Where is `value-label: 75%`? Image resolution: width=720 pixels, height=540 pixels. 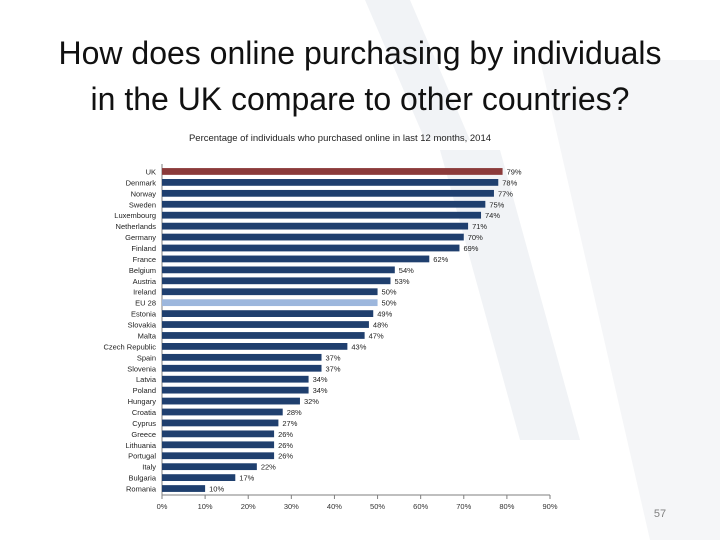 value-label: 75% is located at coordinates (496, 204).